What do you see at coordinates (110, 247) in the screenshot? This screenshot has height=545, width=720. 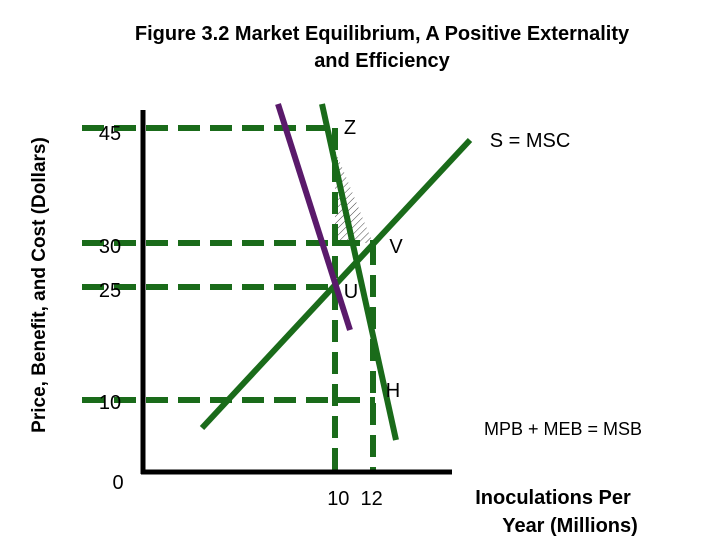 I see `price-label: 30` at bounding box center [110, 247].